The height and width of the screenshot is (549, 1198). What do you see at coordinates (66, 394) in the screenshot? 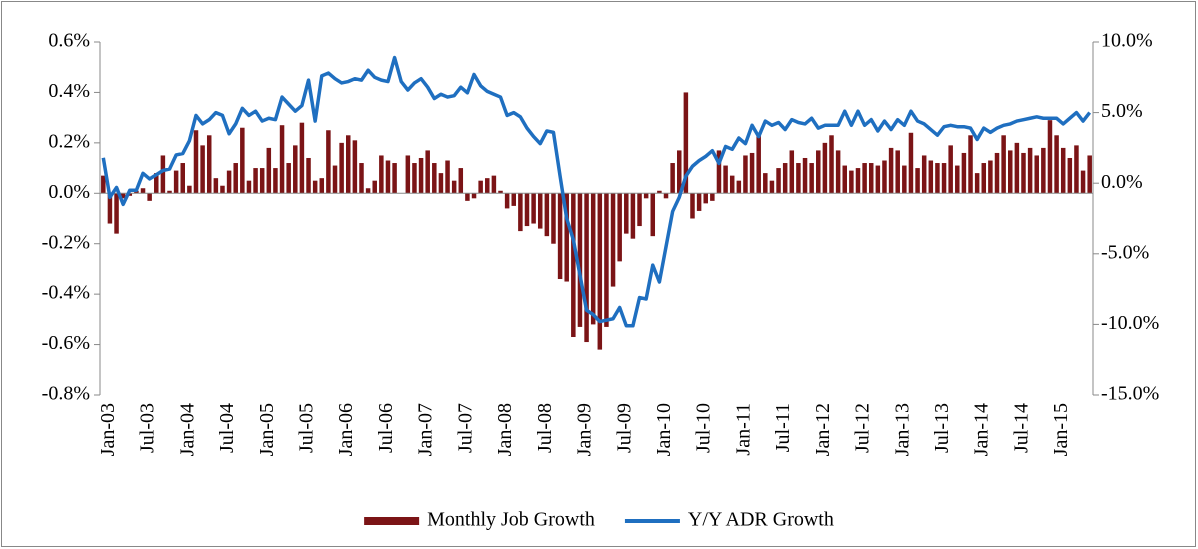
I see `y-tick-label: -0.8%` at bounding box center [66, 394].